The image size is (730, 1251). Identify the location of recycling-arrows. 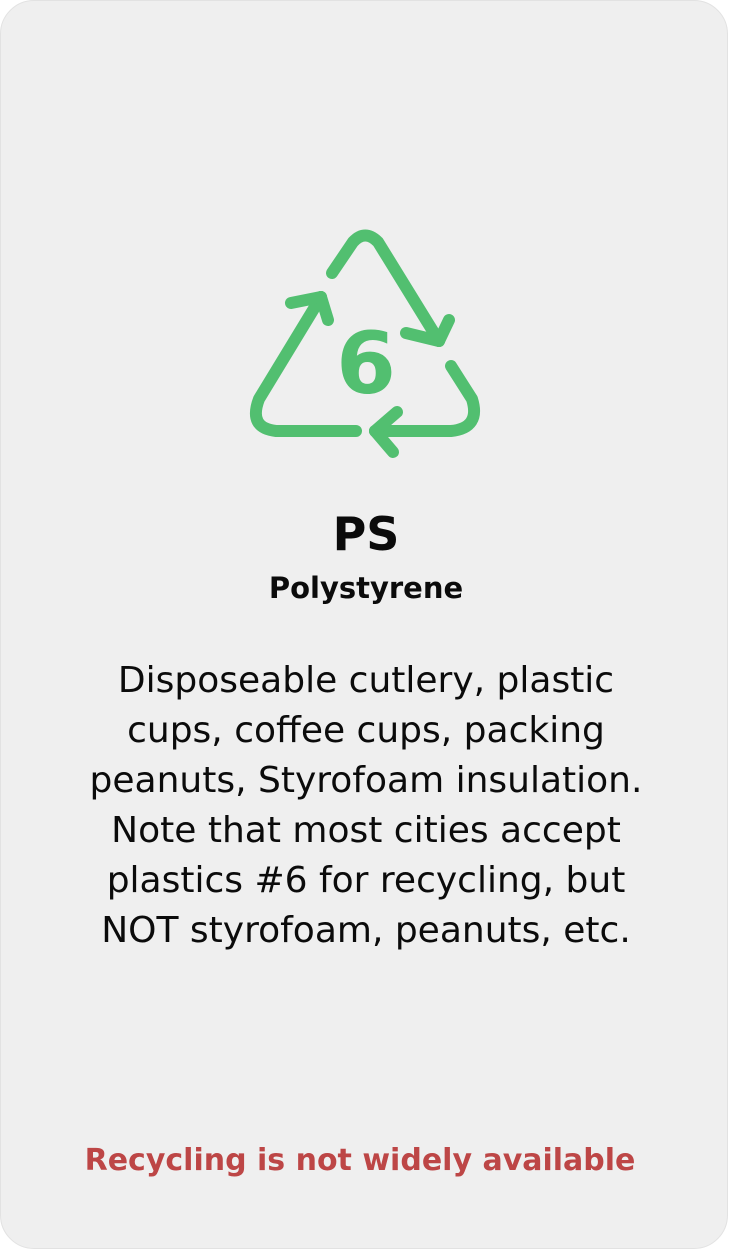
(365, 343).